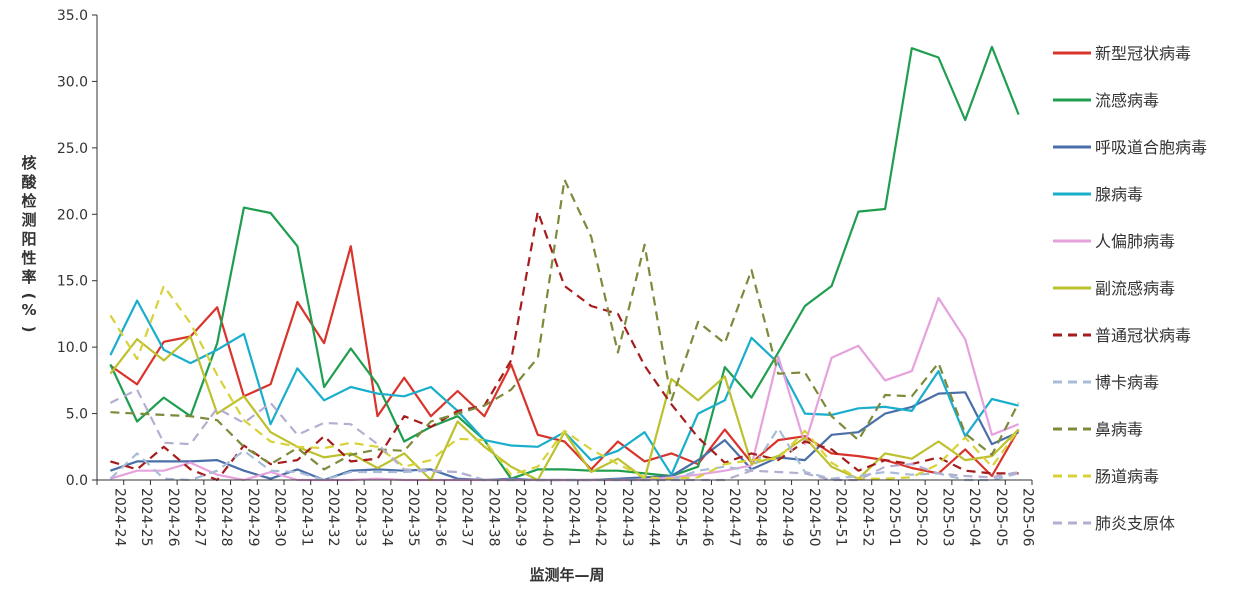 The width and height of the screenshot is (1247, 605). I want to click on legend-label: 呼吸道合胞病毒, so click(1151, 147).